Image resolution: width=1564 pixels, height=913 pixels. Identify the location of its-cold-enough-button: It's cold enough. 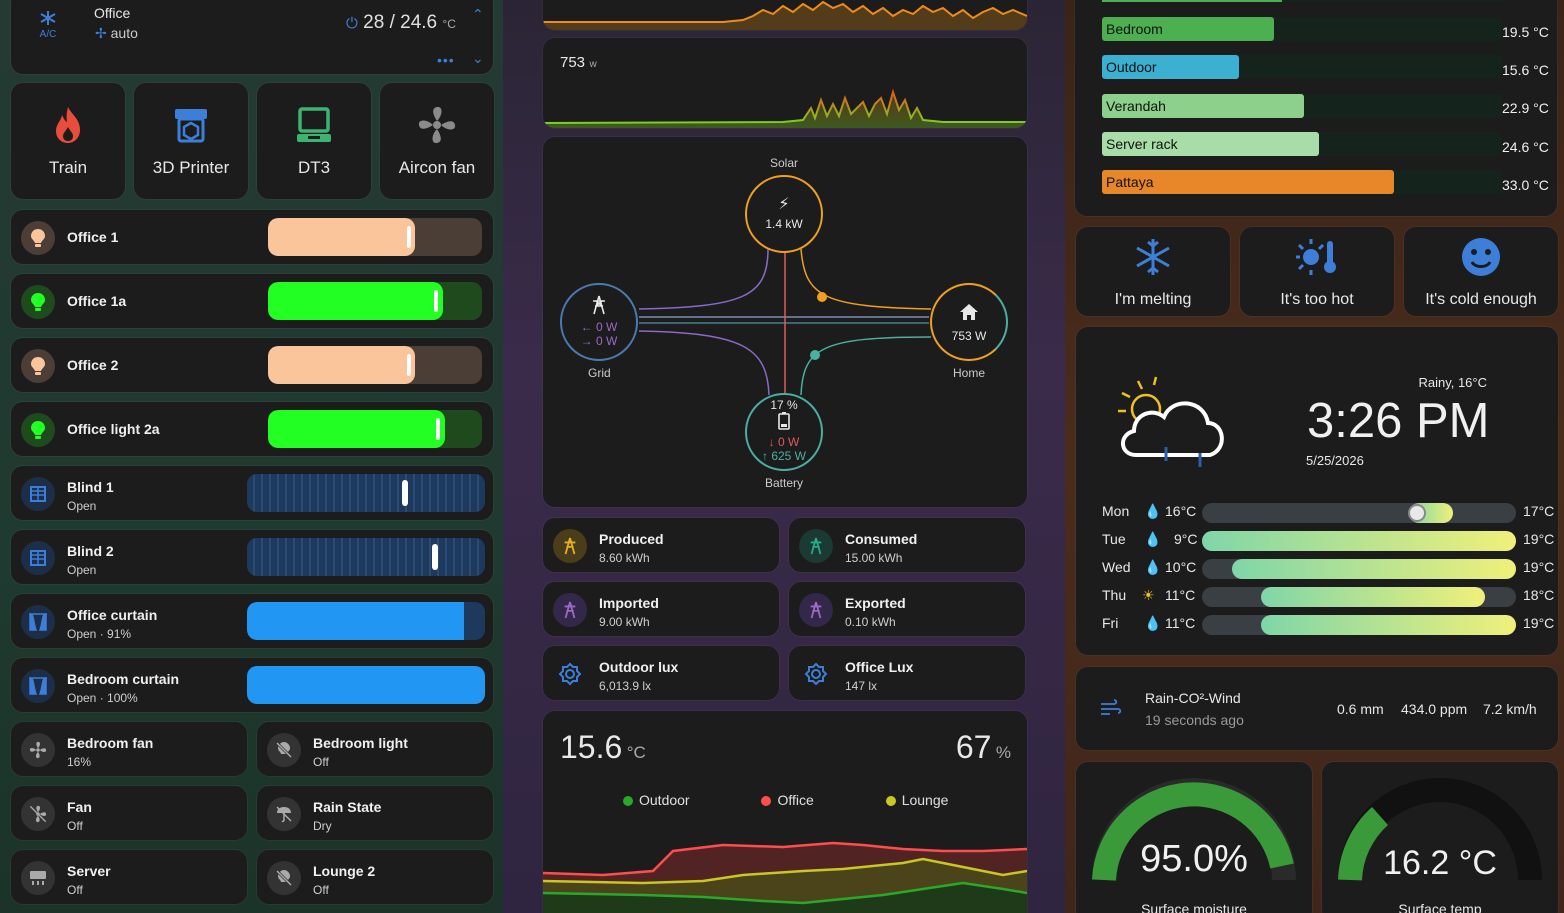
(1481, 271).